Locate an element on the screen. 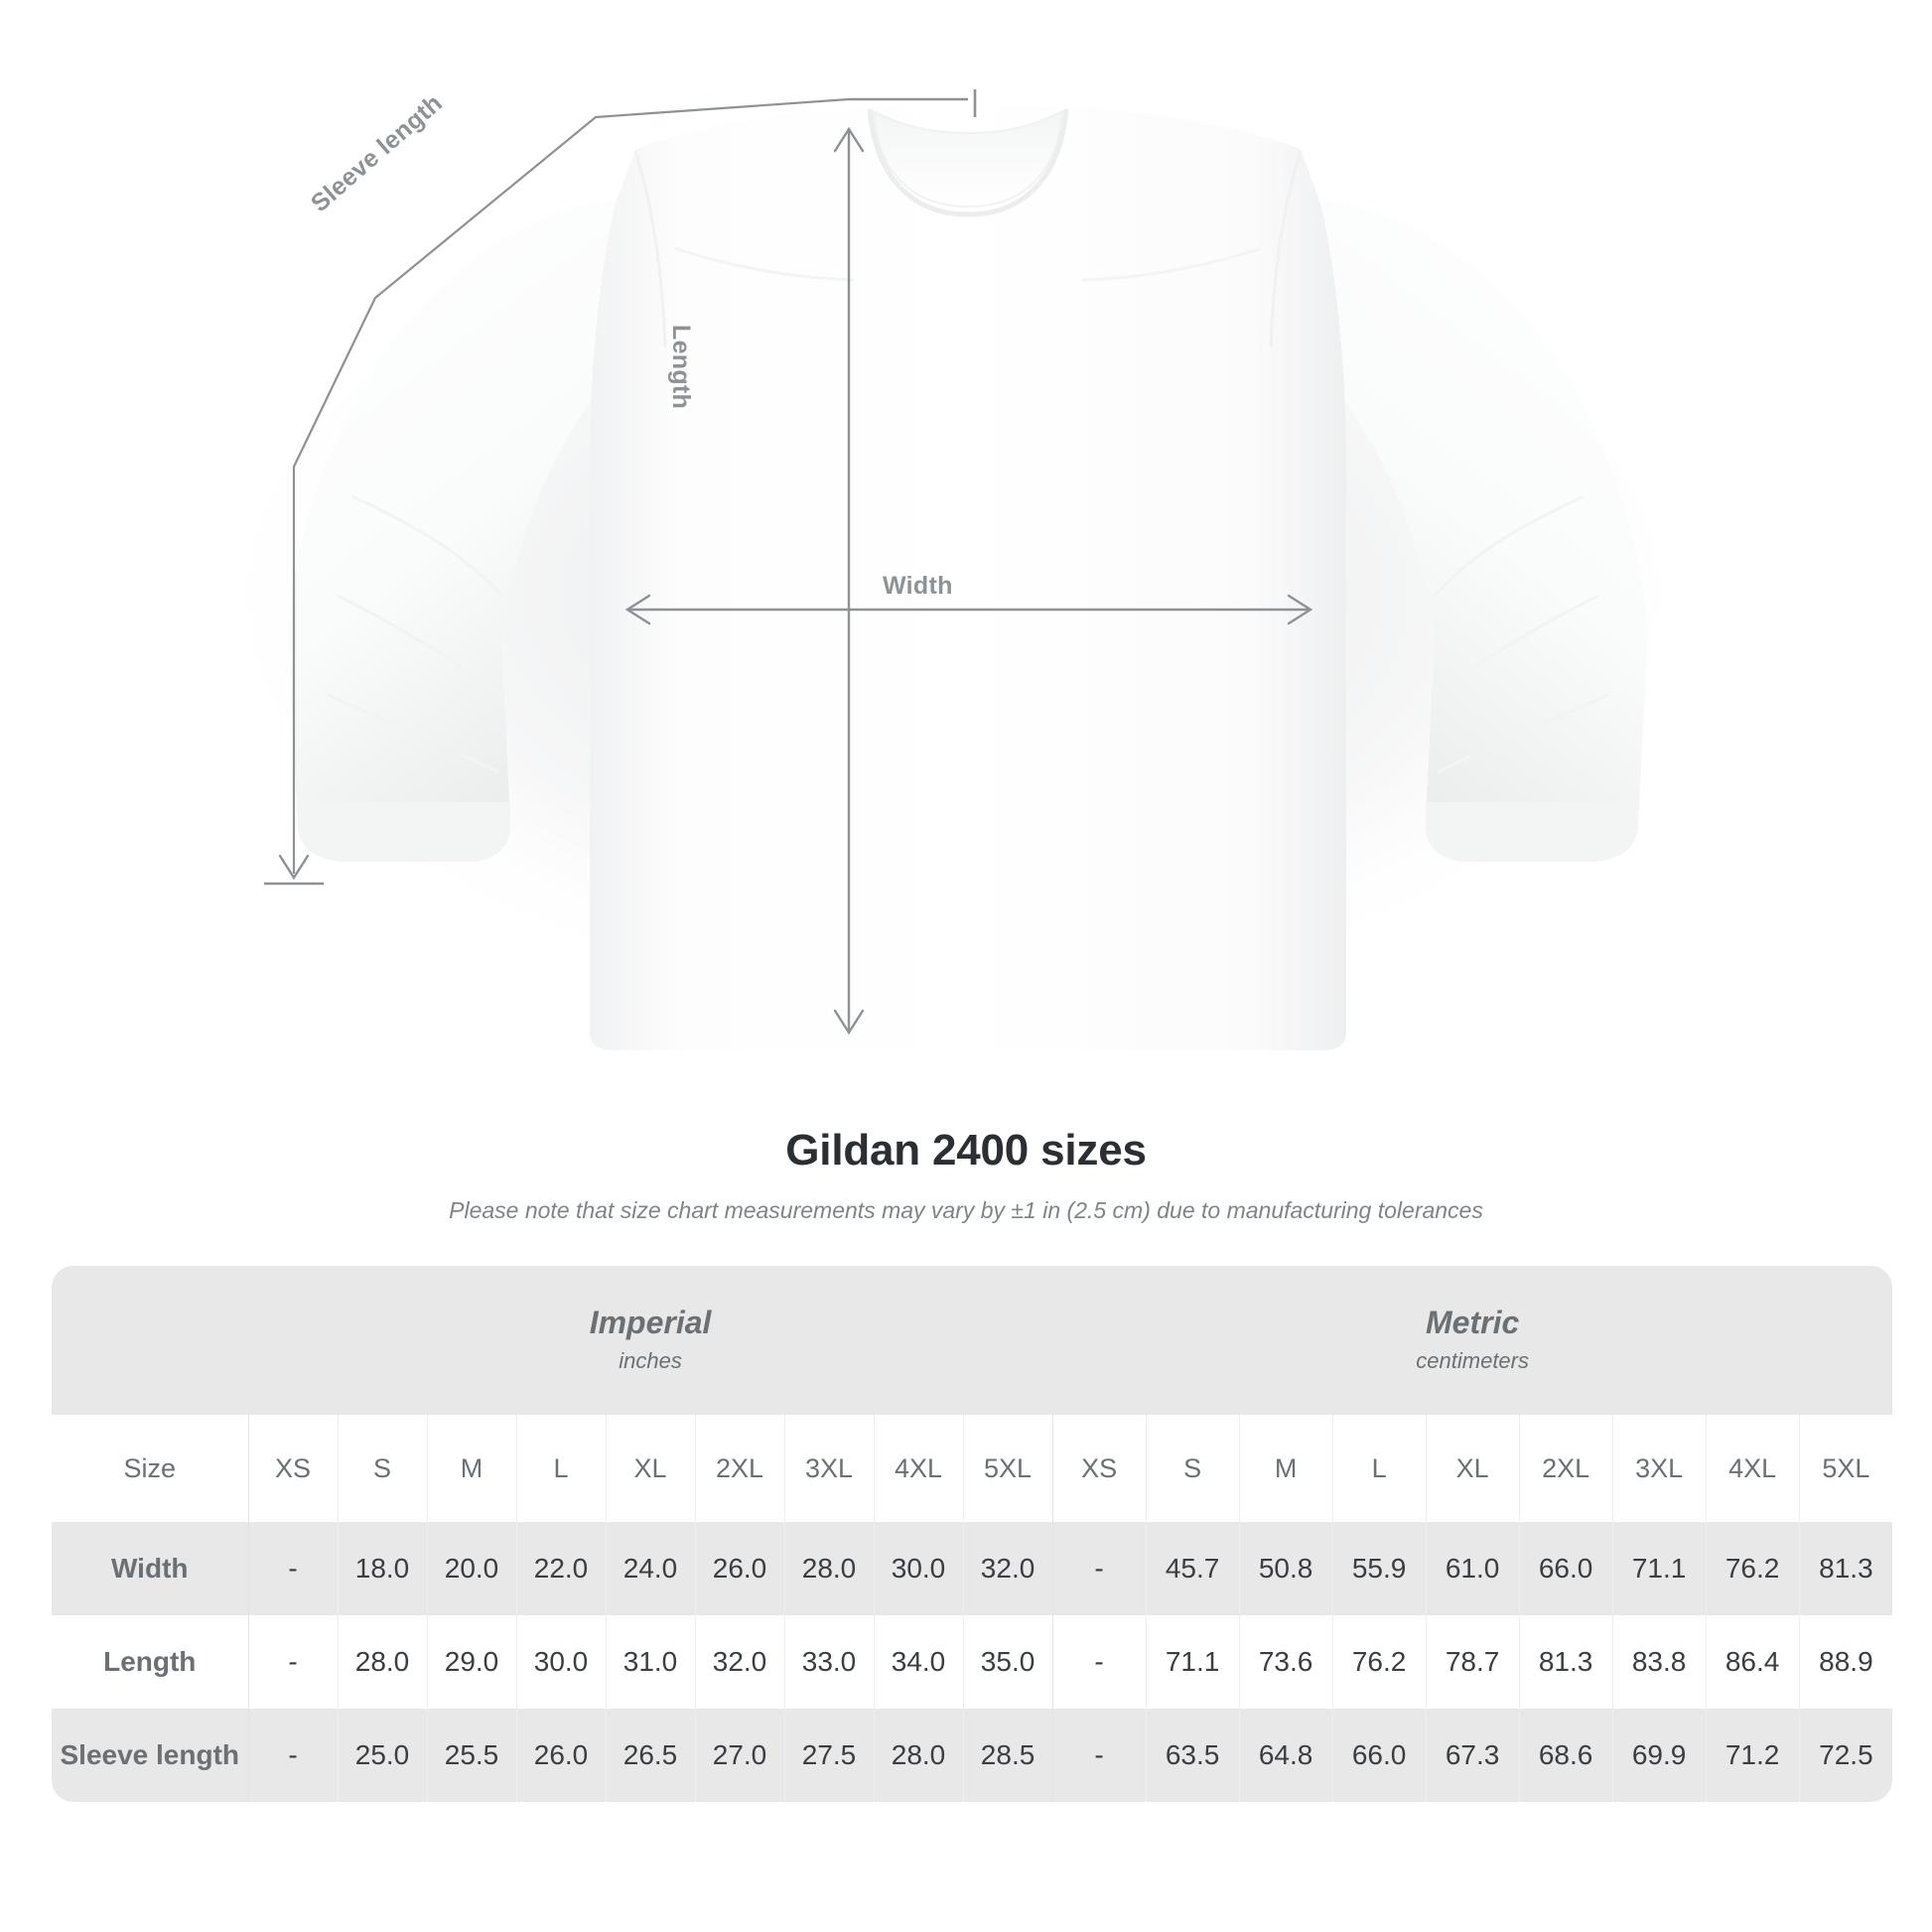  size-header-imperial-xs: XS is located at coordinates (292, 1469).